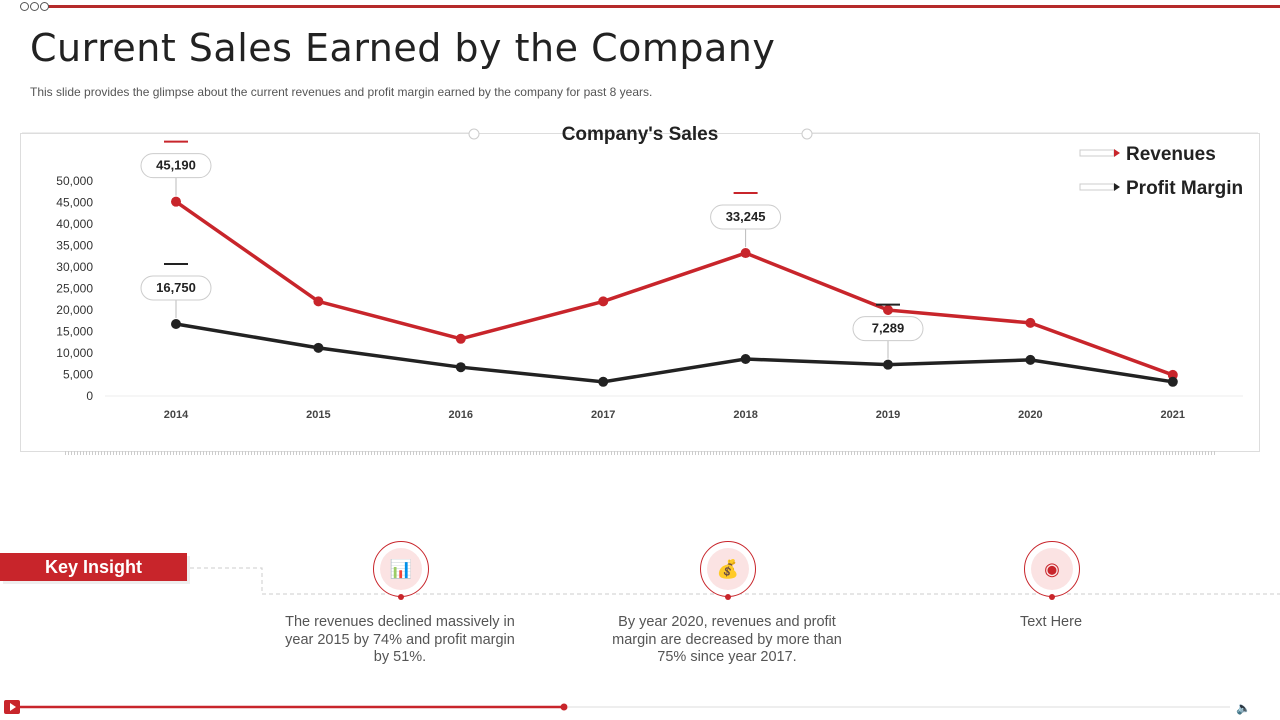 The width and height of the screenshot is (1280, 720). Describe the element at coordinates (34, 6) in the screenshot. I see `window-dots` at that location.